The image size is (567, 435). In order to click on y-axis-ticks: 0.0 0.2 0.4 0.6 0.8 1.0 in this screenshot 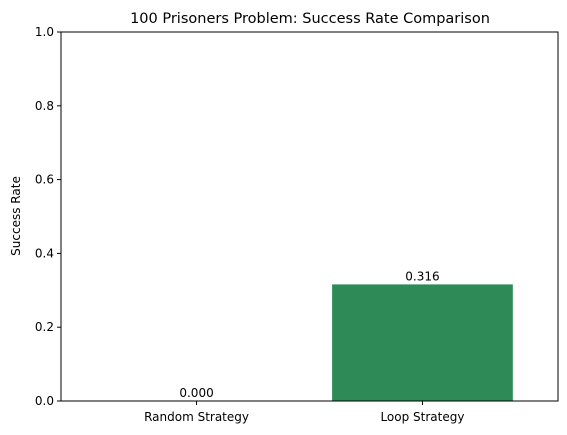, I will do `click(48, 216)`.